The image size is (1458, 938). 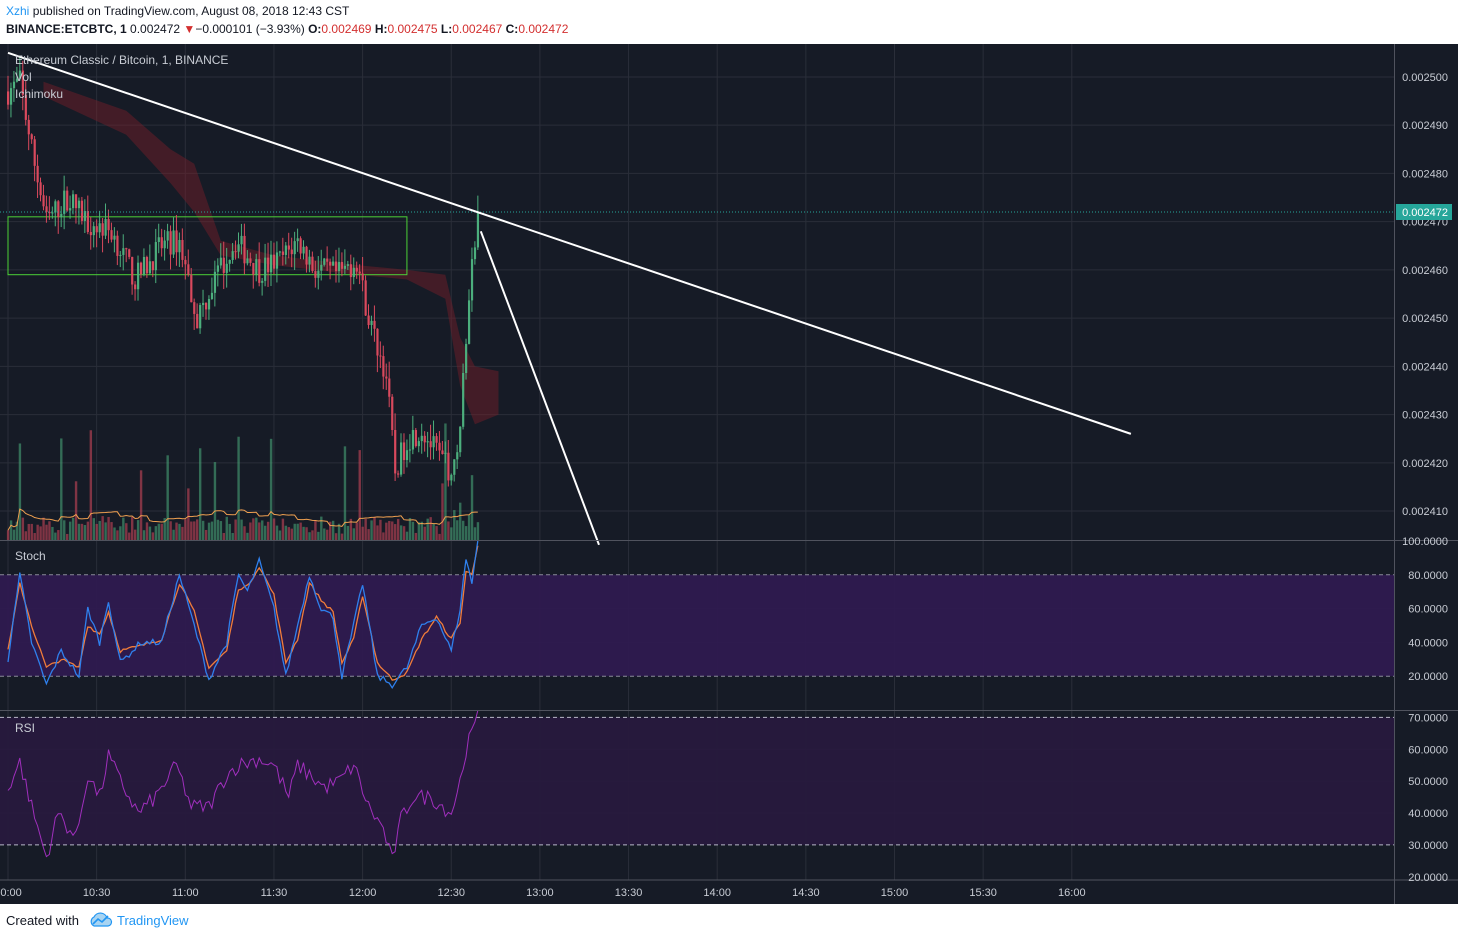 What do you see at coordinates (207, 246) in the screenshot?
I see `support-zone-rect` at bounding box center [207, 246].